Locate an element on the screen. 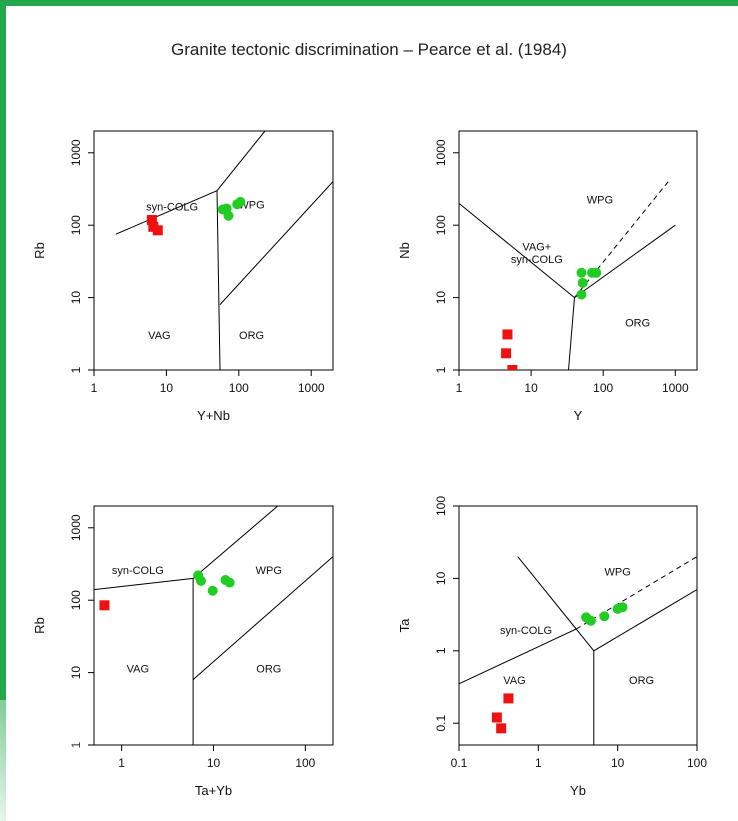 Image resolution: width=738 pixels, height=821 pixels. x-axis-label: Y is located at coordinates (578, 415).